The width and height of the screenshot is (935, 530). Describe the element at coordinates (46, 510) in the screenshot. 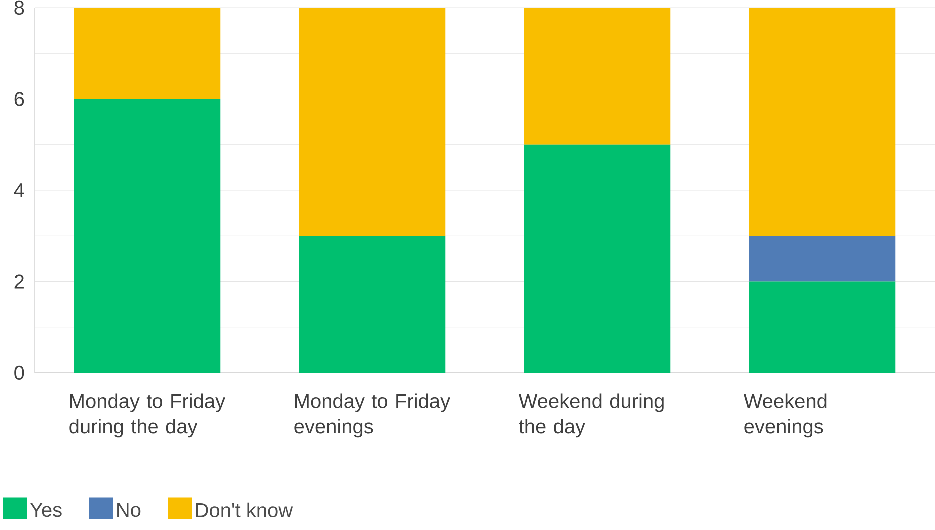

I see `legend-label: Yes` at that location.